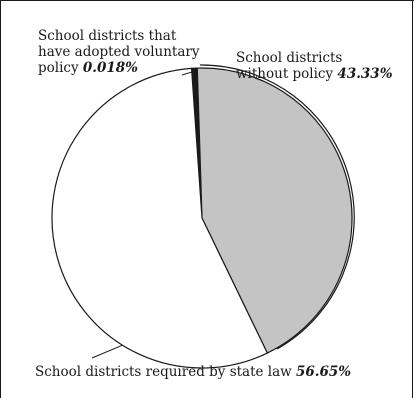  I want to click on leader-line-without-policy, so click(259, 79).